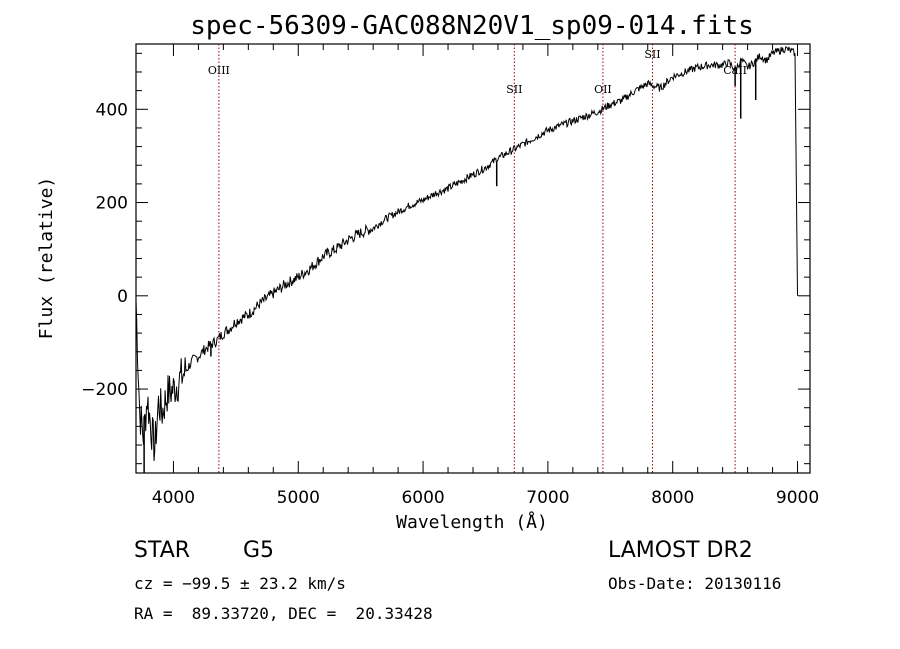 This screenshot has height=649, width=900. Describe the element at coordinates (240, 583) in the screenshot. I see `redshift-cz: cz = −99.5 ± 23.2 km/s` at that location.